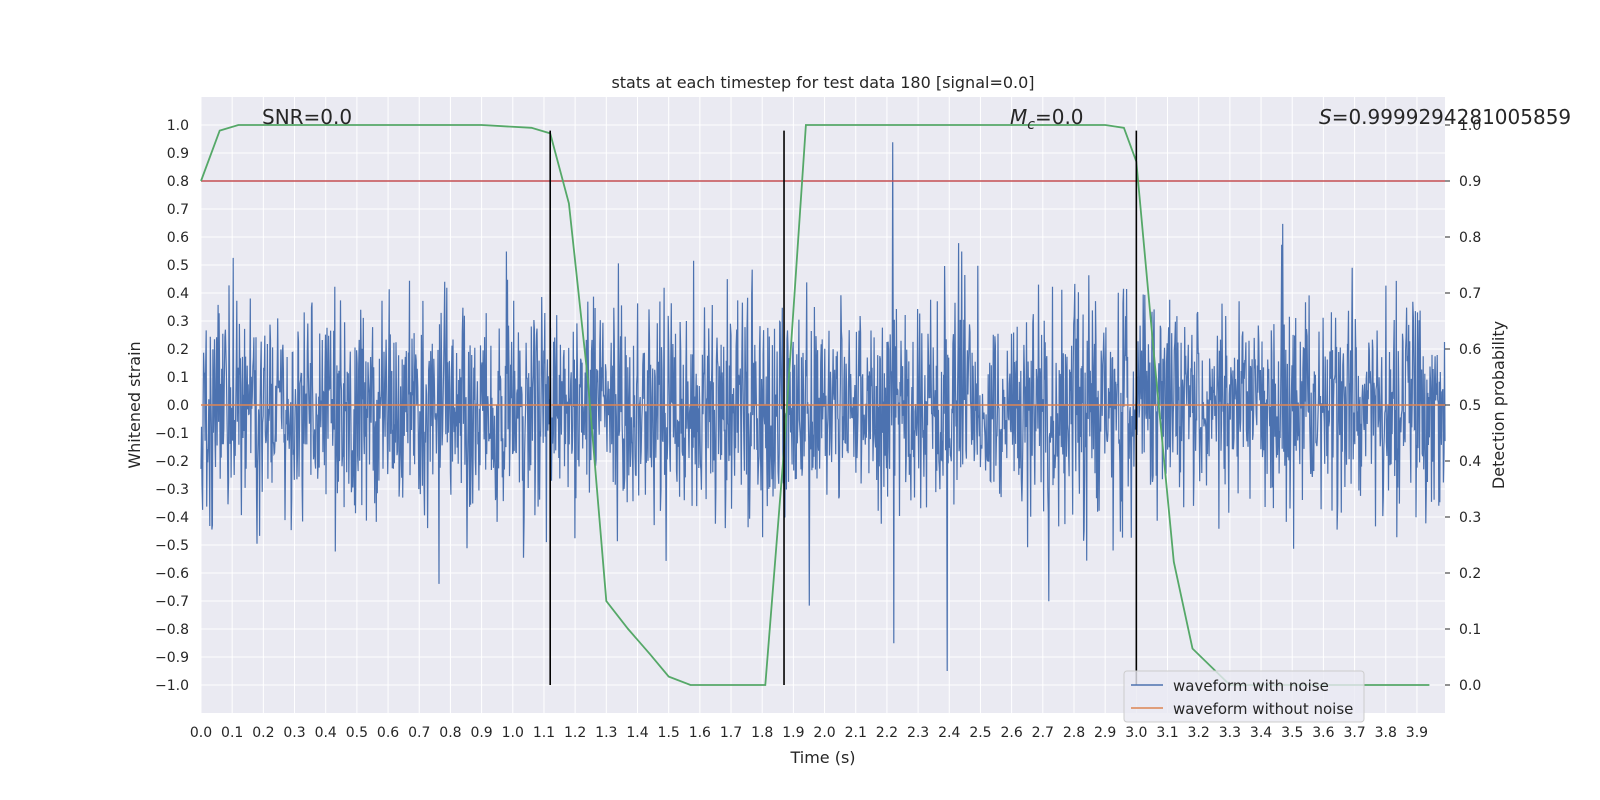  I want to click on x-tick-label: 2.3, so click(918, 733).